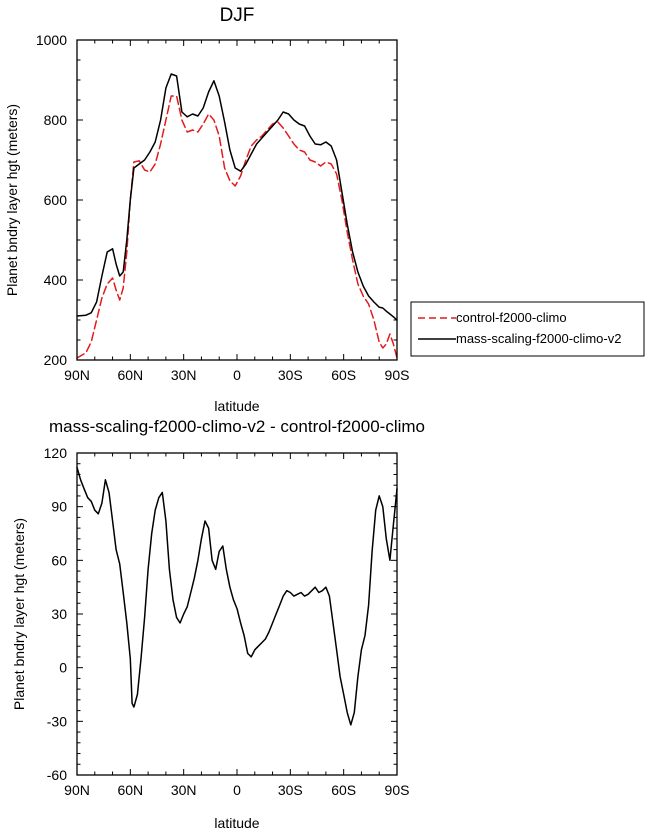  What do you see at coordinates (56, 453) in the screenshot?
I see `bottom-chart-y-tick-label: 120` at bounding box center [56, 453].